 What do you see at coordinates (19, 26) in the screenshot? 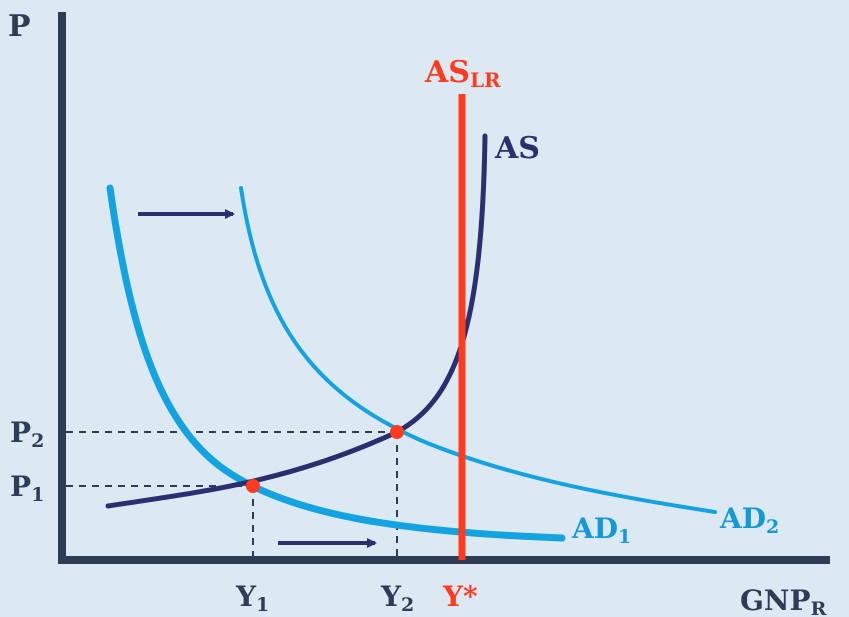
I see `y-axis-label: P` at bounding box center [19, 26].